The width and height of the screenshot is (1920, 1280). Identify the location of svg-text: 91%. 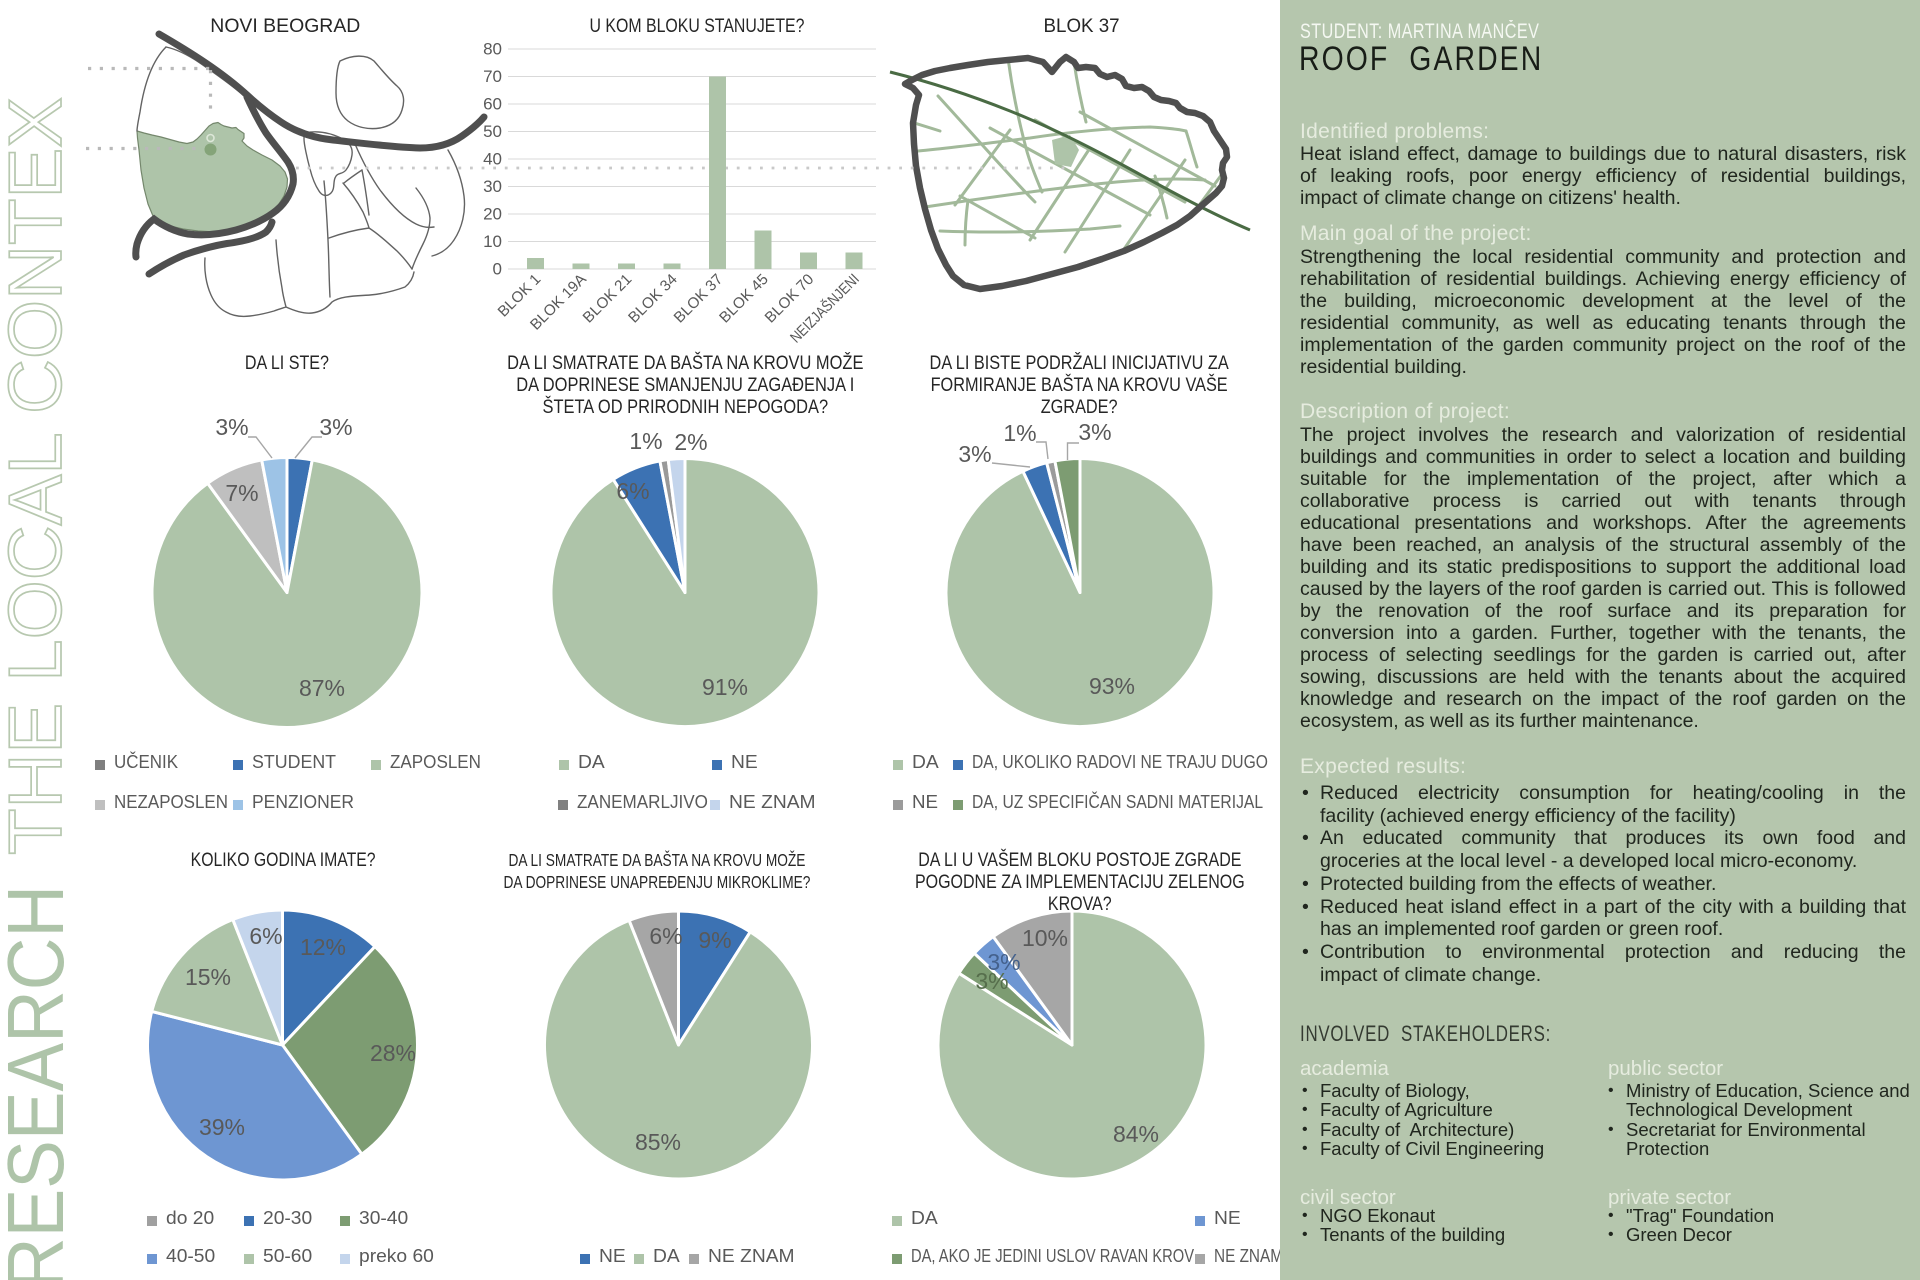
(725, 687).